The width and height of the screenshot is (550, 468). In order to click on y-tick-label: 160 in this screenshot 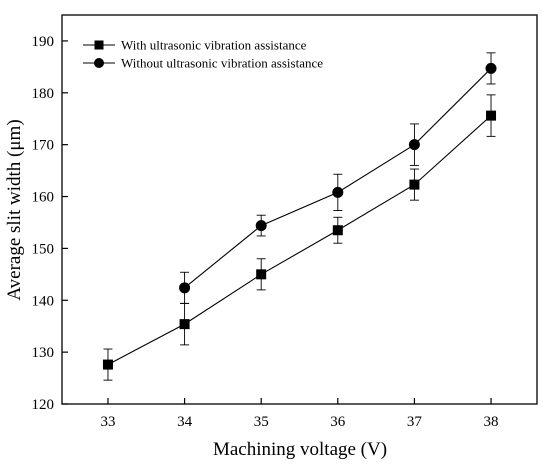, I will do `click(43, 198)`.